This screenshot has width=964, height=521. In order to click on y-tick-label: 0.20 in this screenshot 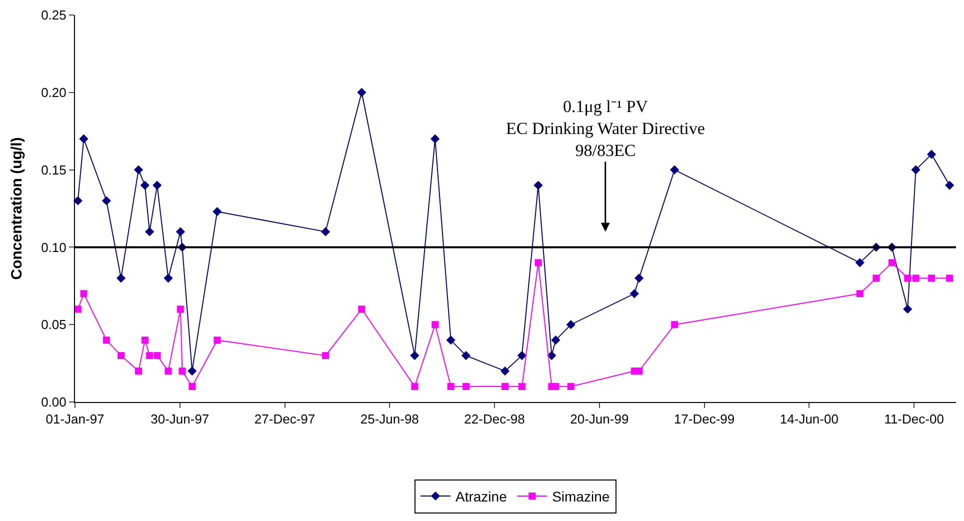, I will do `click(53, 92)`.